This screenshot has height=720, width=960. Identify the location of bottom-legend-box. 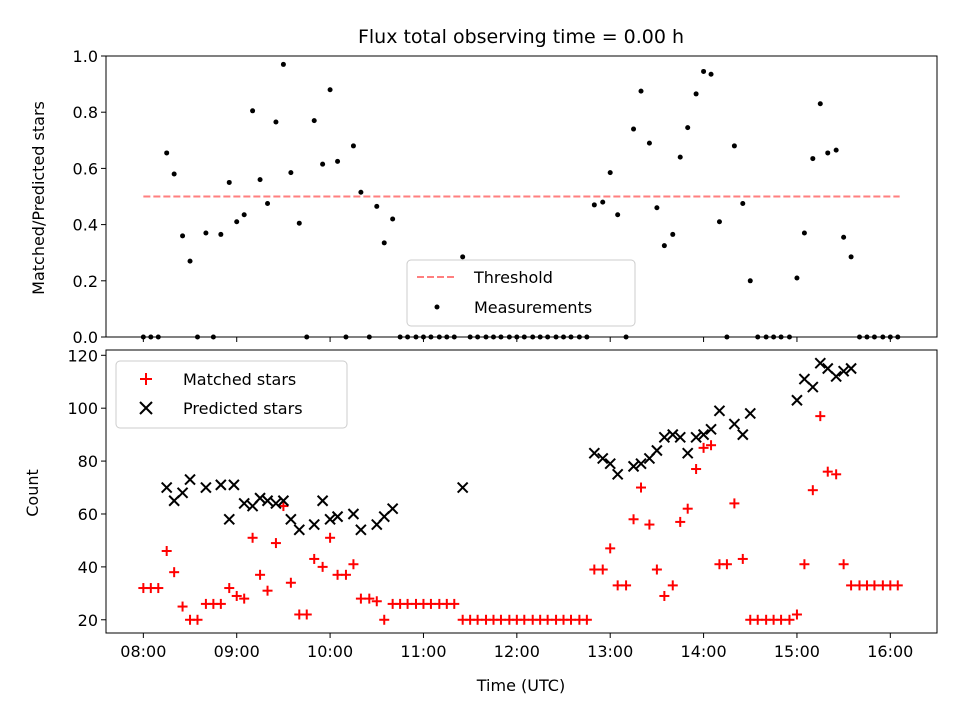
(231, 394).